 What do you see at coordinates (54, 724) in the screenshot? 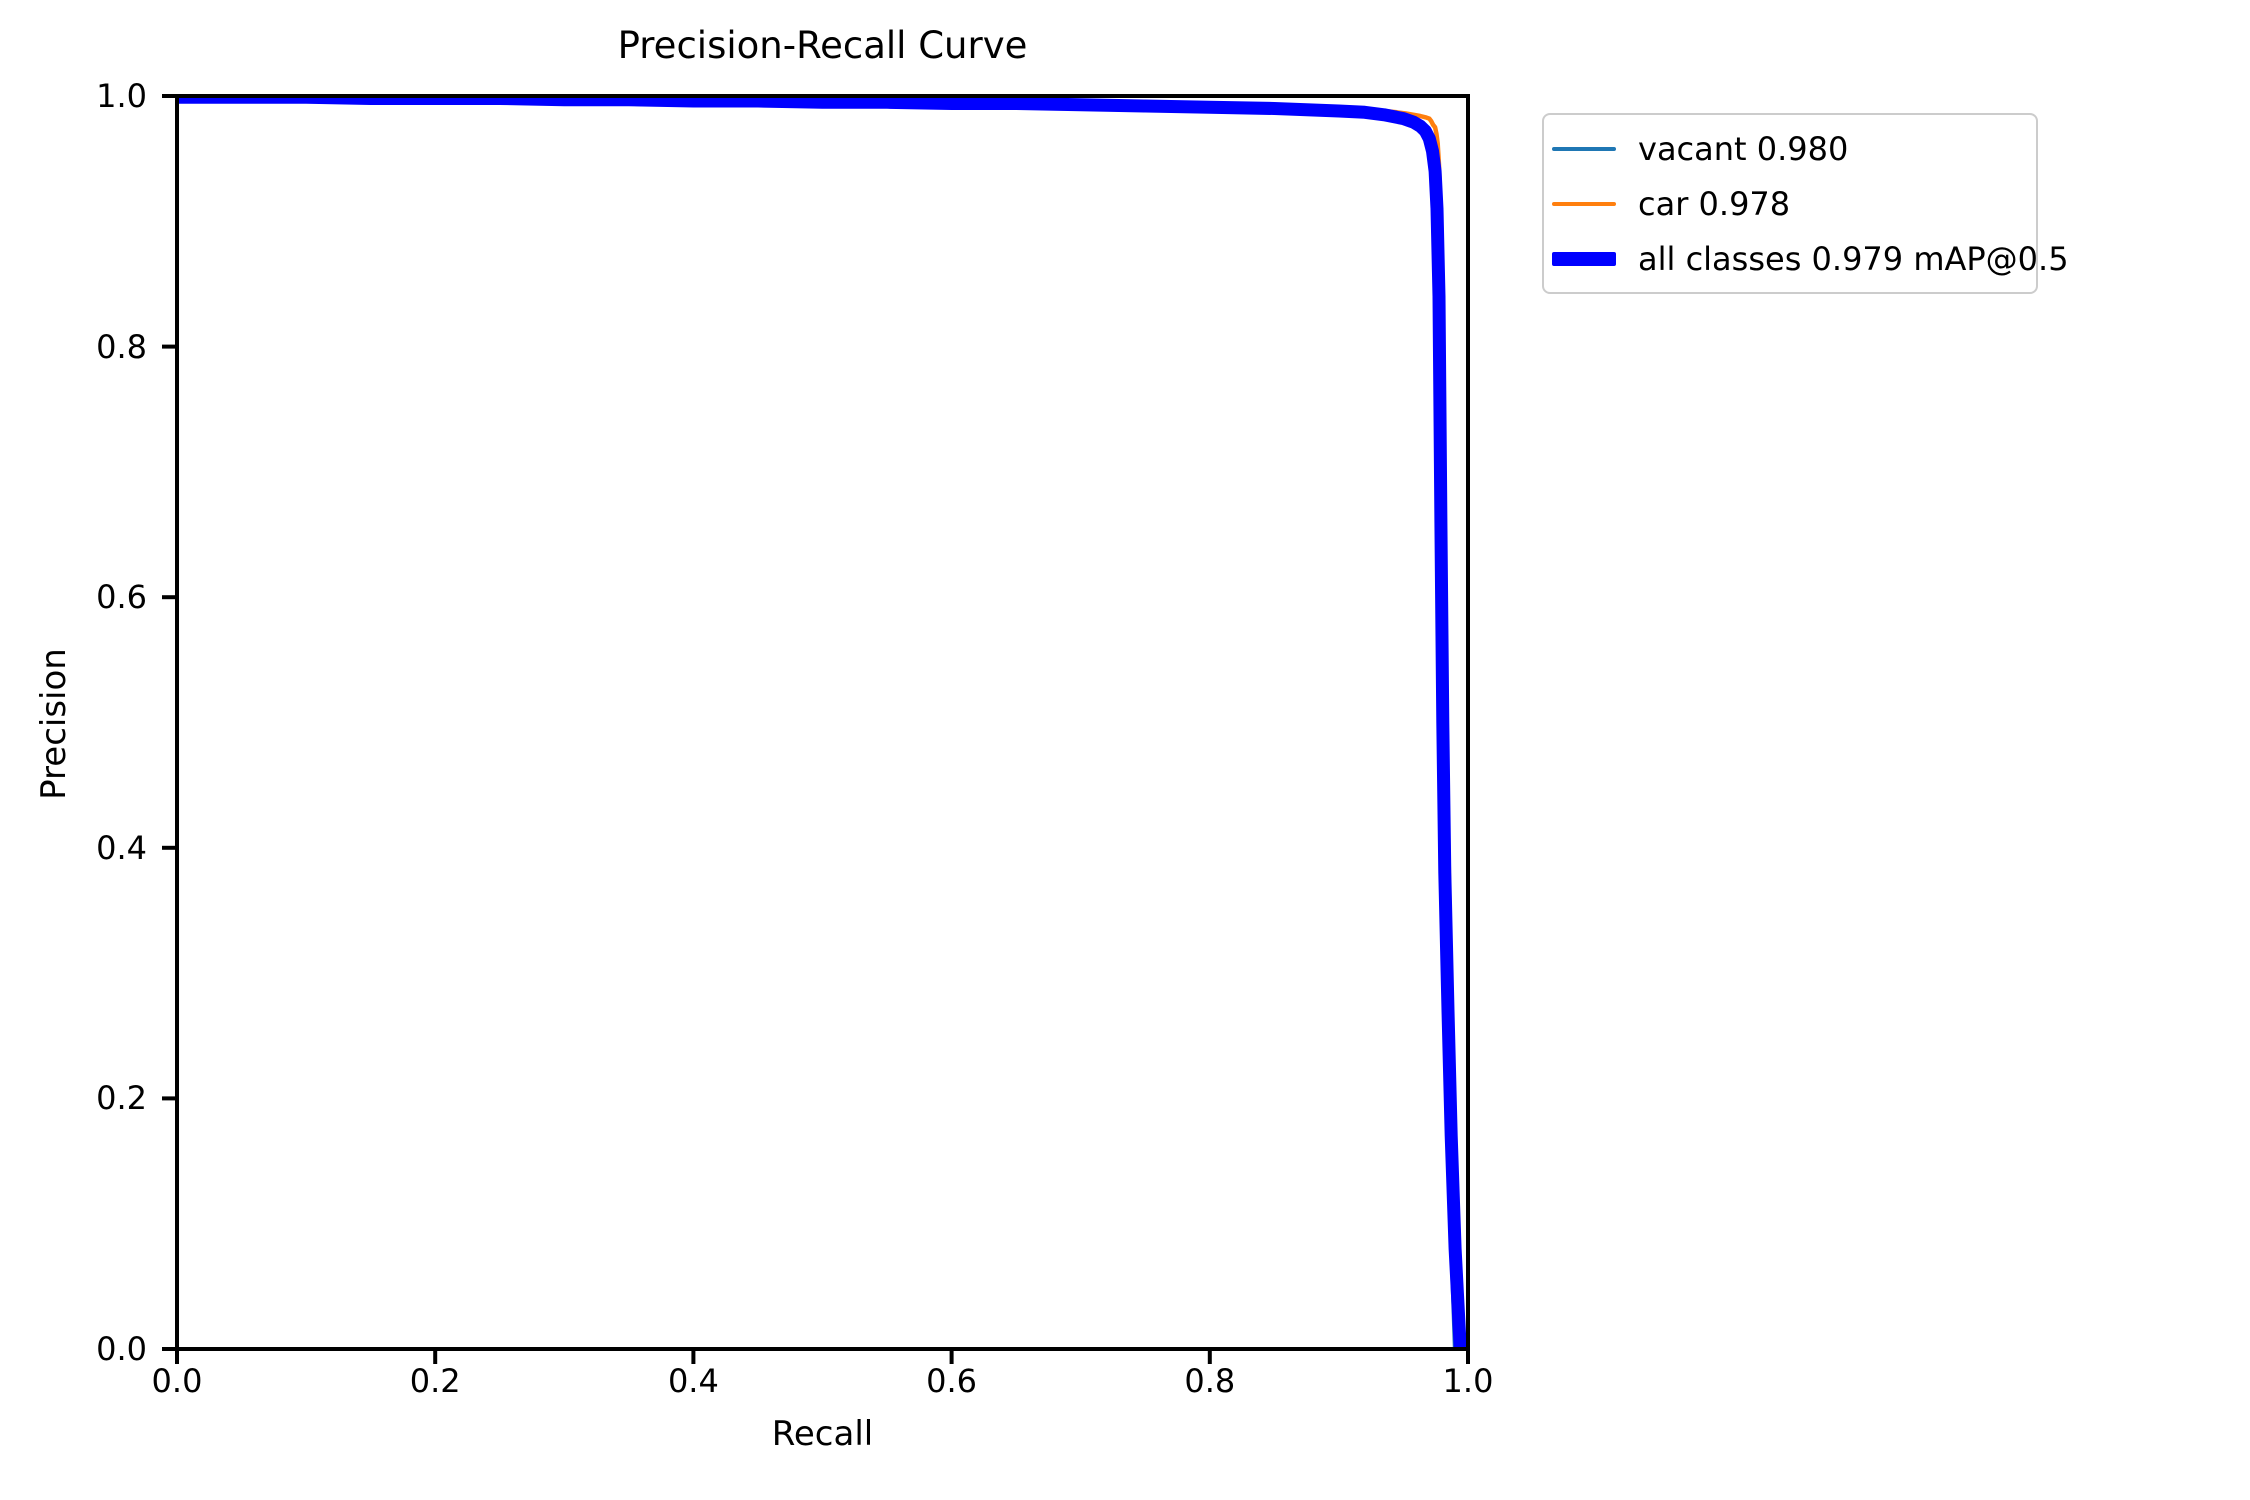
I see `y-axis-label: Precision` at bounding box center [54, 724].